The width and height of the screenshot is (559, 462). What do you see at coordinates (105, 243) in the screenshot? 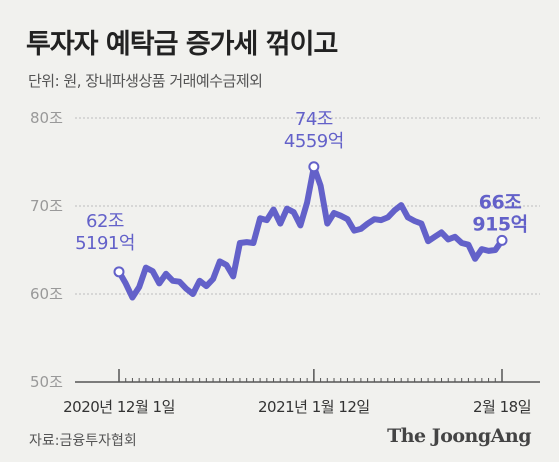
I see `data-label: 5191억` at bounding box center [105, 243].